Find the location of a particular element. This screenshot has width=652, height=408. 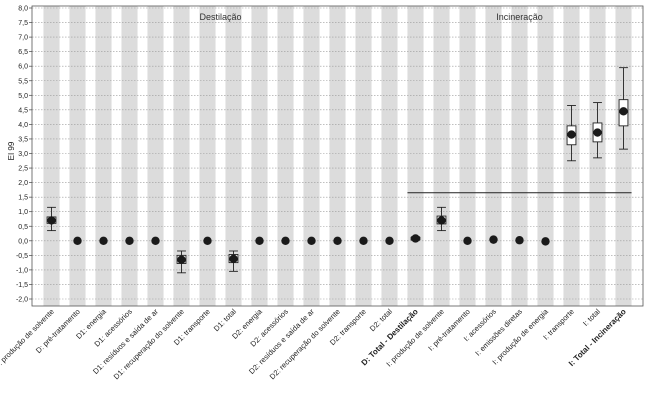

group-label: Incineração is located at coordinates (519, 17).